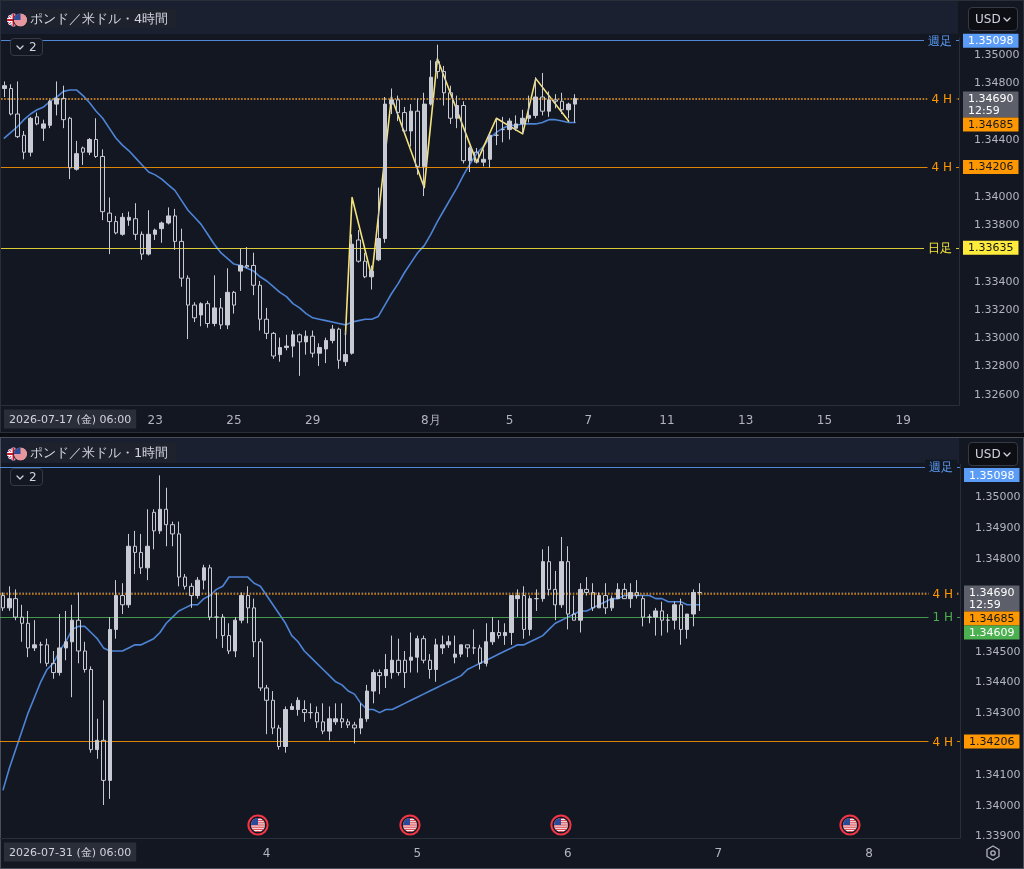  What do you see at coordinates (430, 420) in the screenshot?
I see `x-tick-label: 8月` at bounding box center [430, 420].